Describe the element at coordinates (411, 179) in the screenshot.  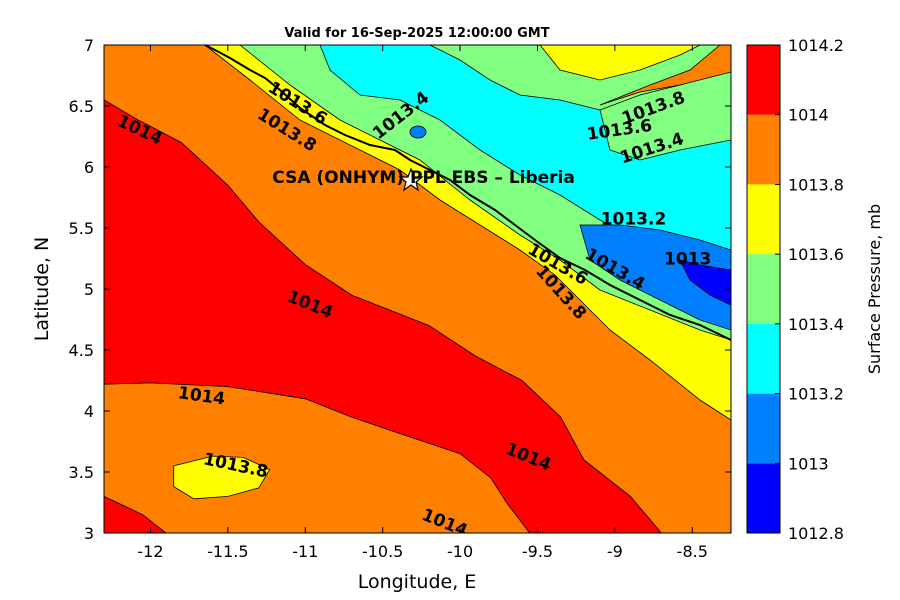
I see `site-marker-star-icon` at that location.